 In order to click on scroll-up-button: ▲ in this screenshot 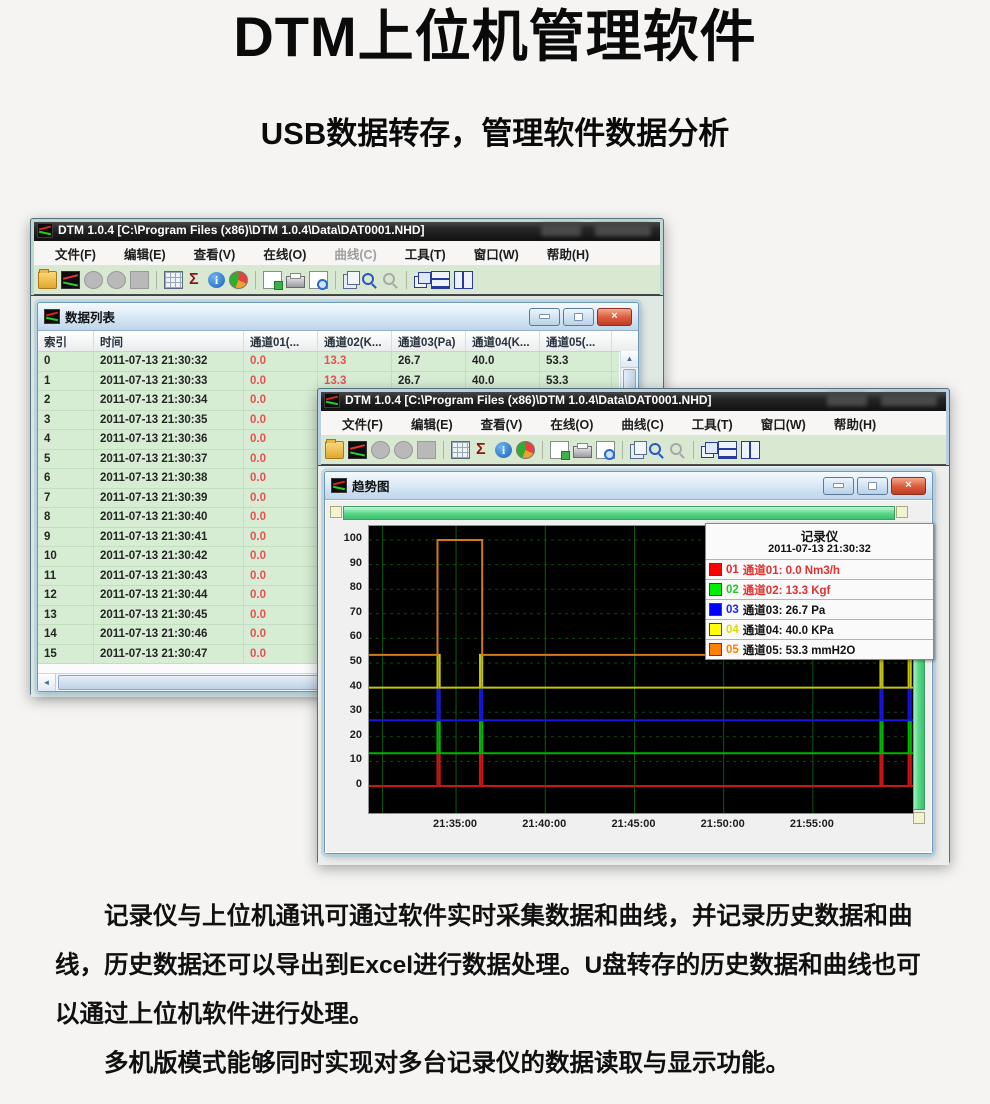, I will do `click(629, 359)`.